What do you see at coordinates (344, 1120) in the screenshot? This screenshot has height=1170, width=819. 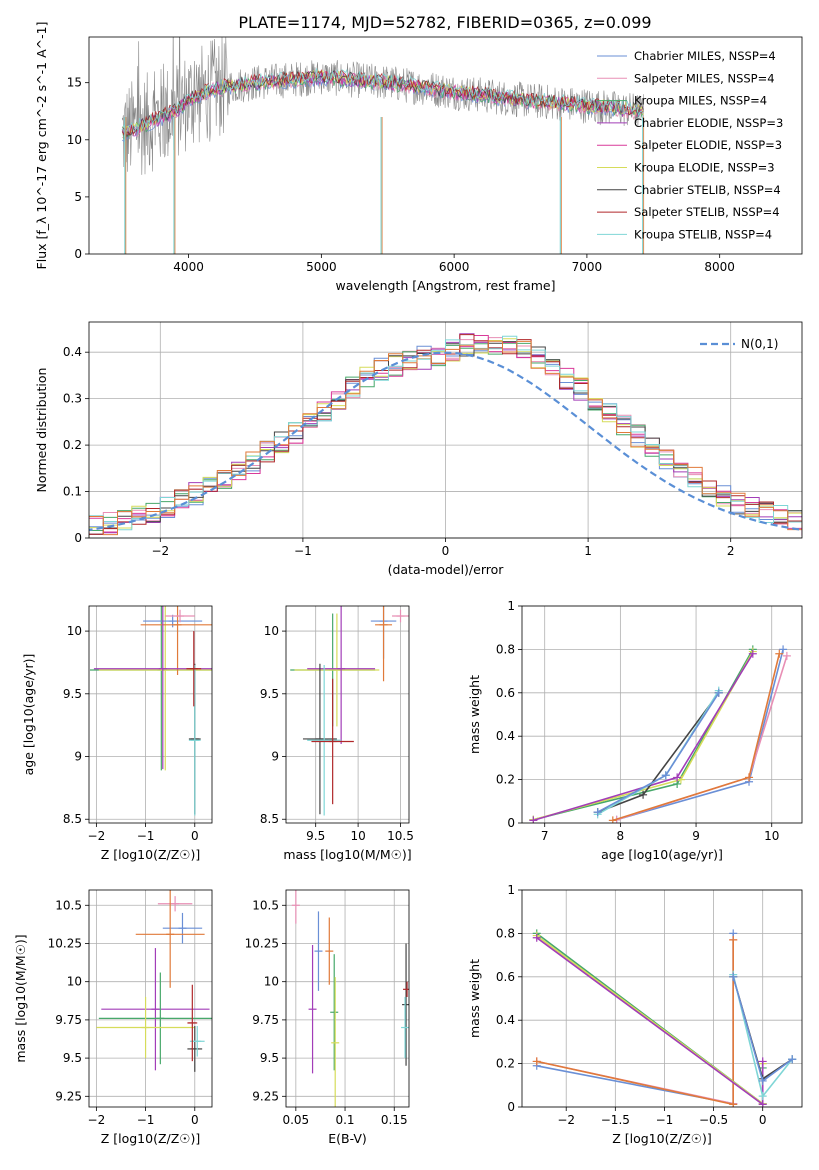 I see `x-tick-label: 0.1` at bounding box center [344, 1120].